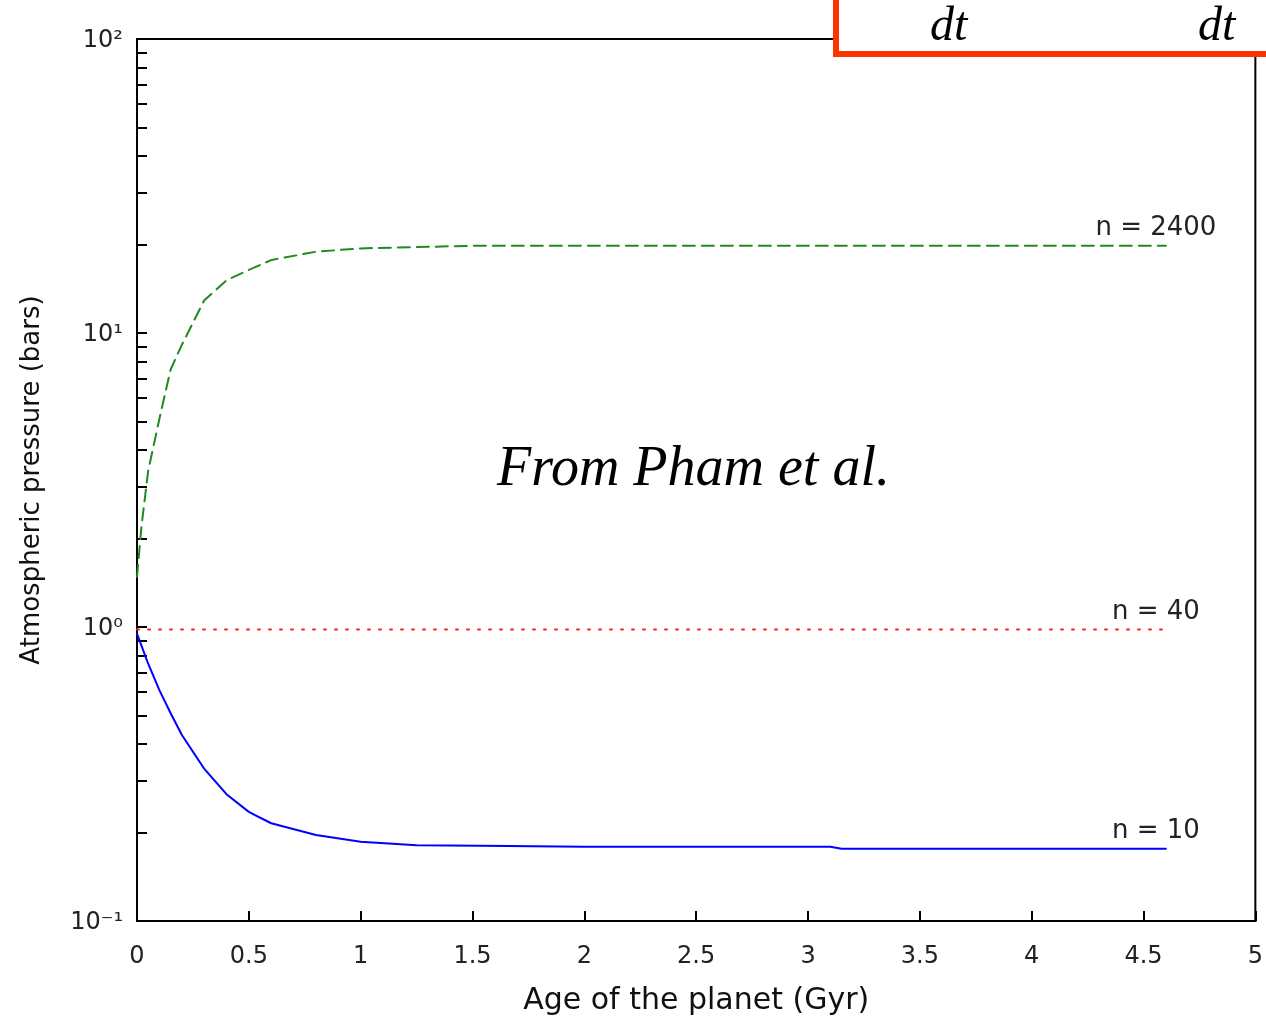 The height and width of the screenshot is (1023, 1266). Describe the element at coordinates (1155, 609) in the screenshot. I see `series-label: n = 40` at that location.